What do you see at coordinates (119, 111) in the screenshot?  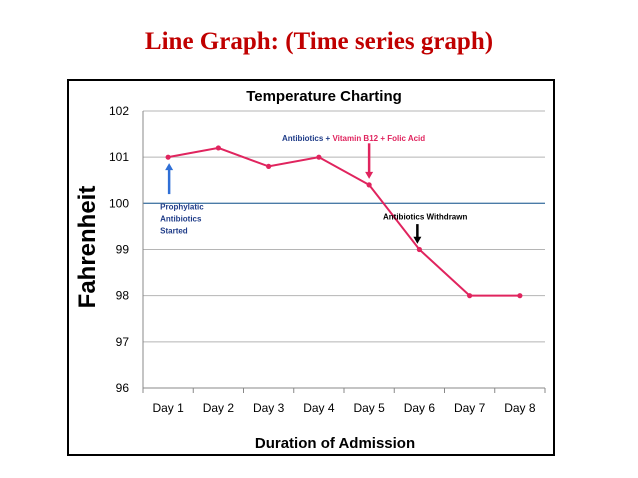 I see `y-tick-label: 102` at bounding box center [119, 111].